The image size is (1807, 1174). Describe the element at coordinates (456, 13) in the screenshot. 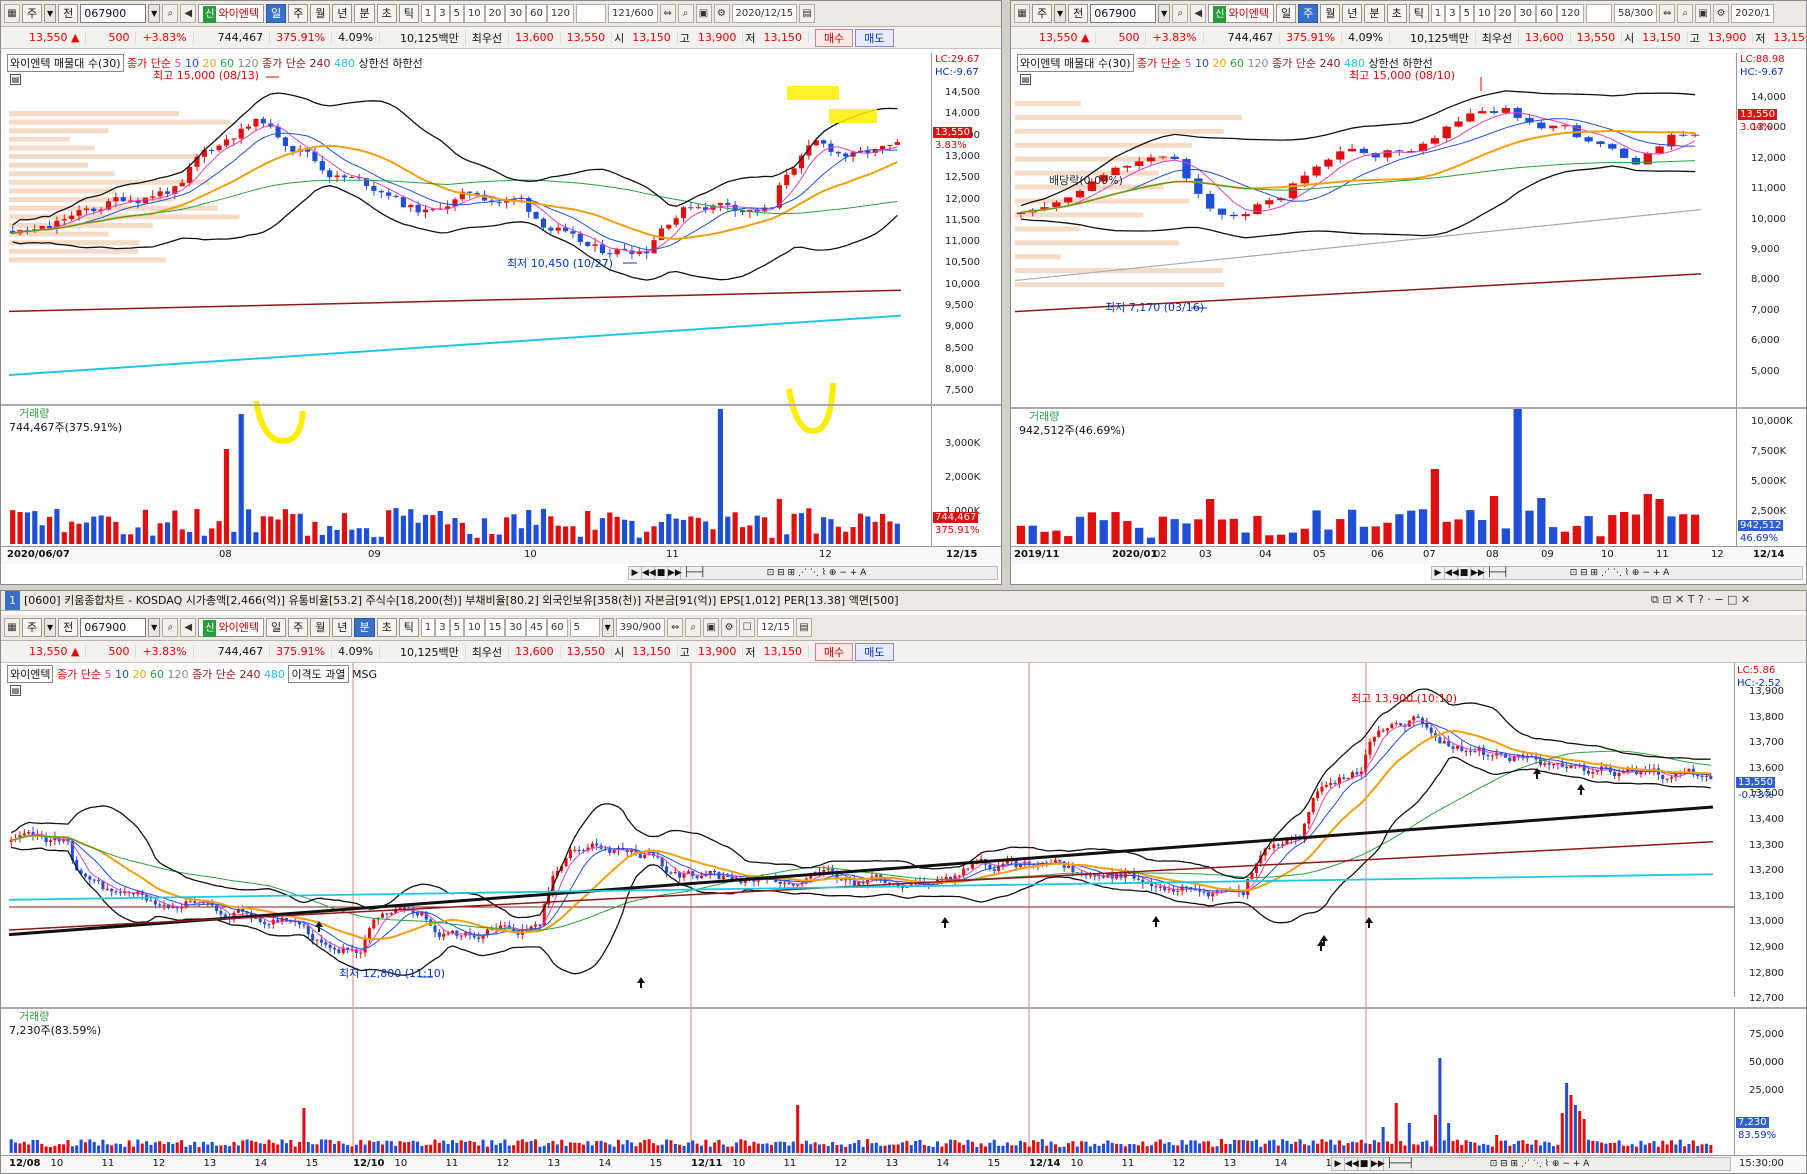

I see `p1-interval-5: 5` at that location.